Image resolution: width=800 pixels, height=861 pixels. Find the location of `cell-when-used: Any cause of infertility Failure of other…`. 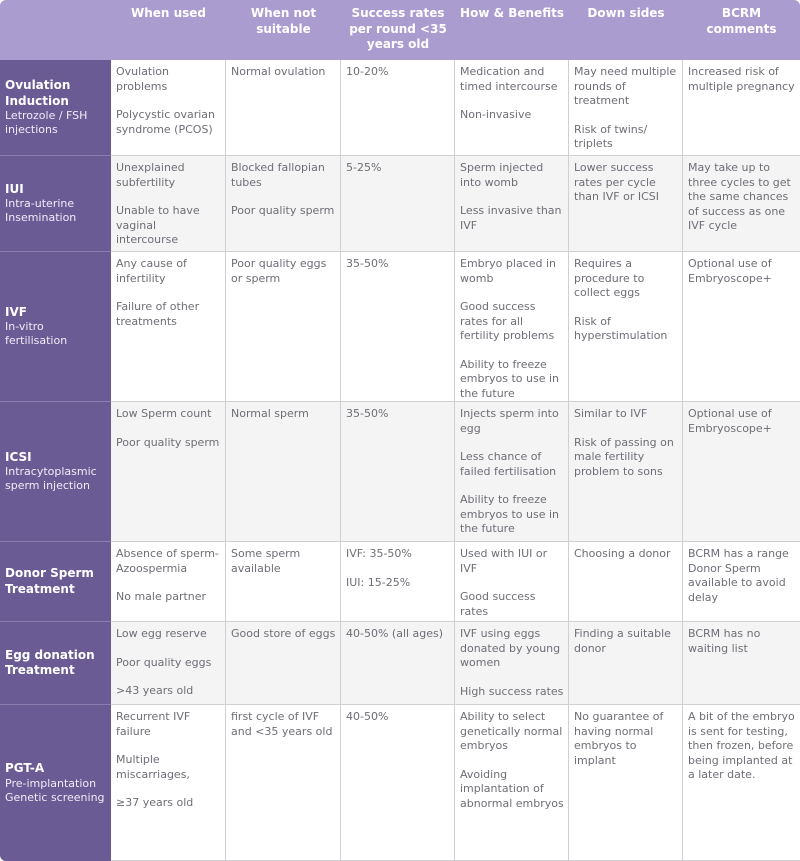

cell-when-used: Any cause of infertility Failure of other… is located at coordinates (168, 327).